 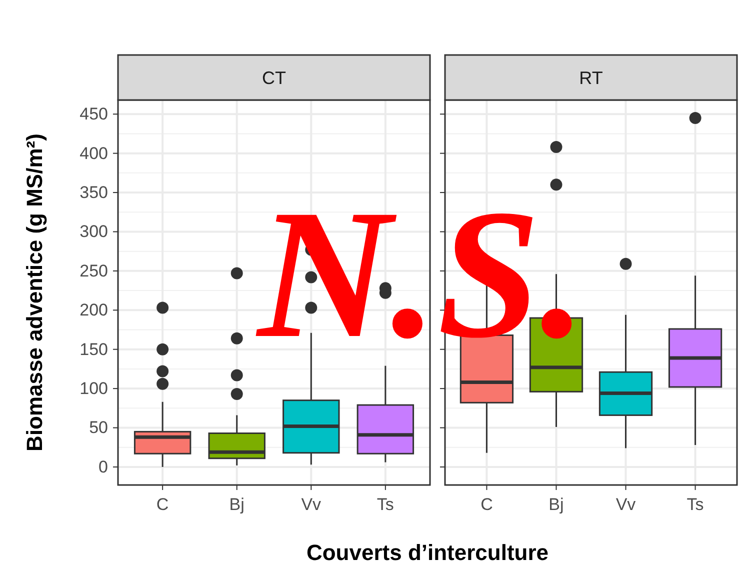 I want to click on y-tick-label: 100, so click(x=94, y=388).